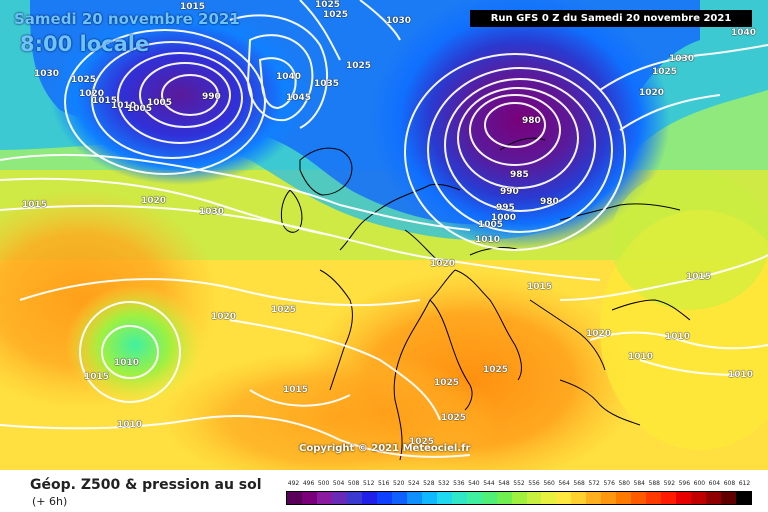  What do you see at coordinates (519, 175) in the screenshot?
I see `isobar-label: 985` at bounding box center [519, 175].